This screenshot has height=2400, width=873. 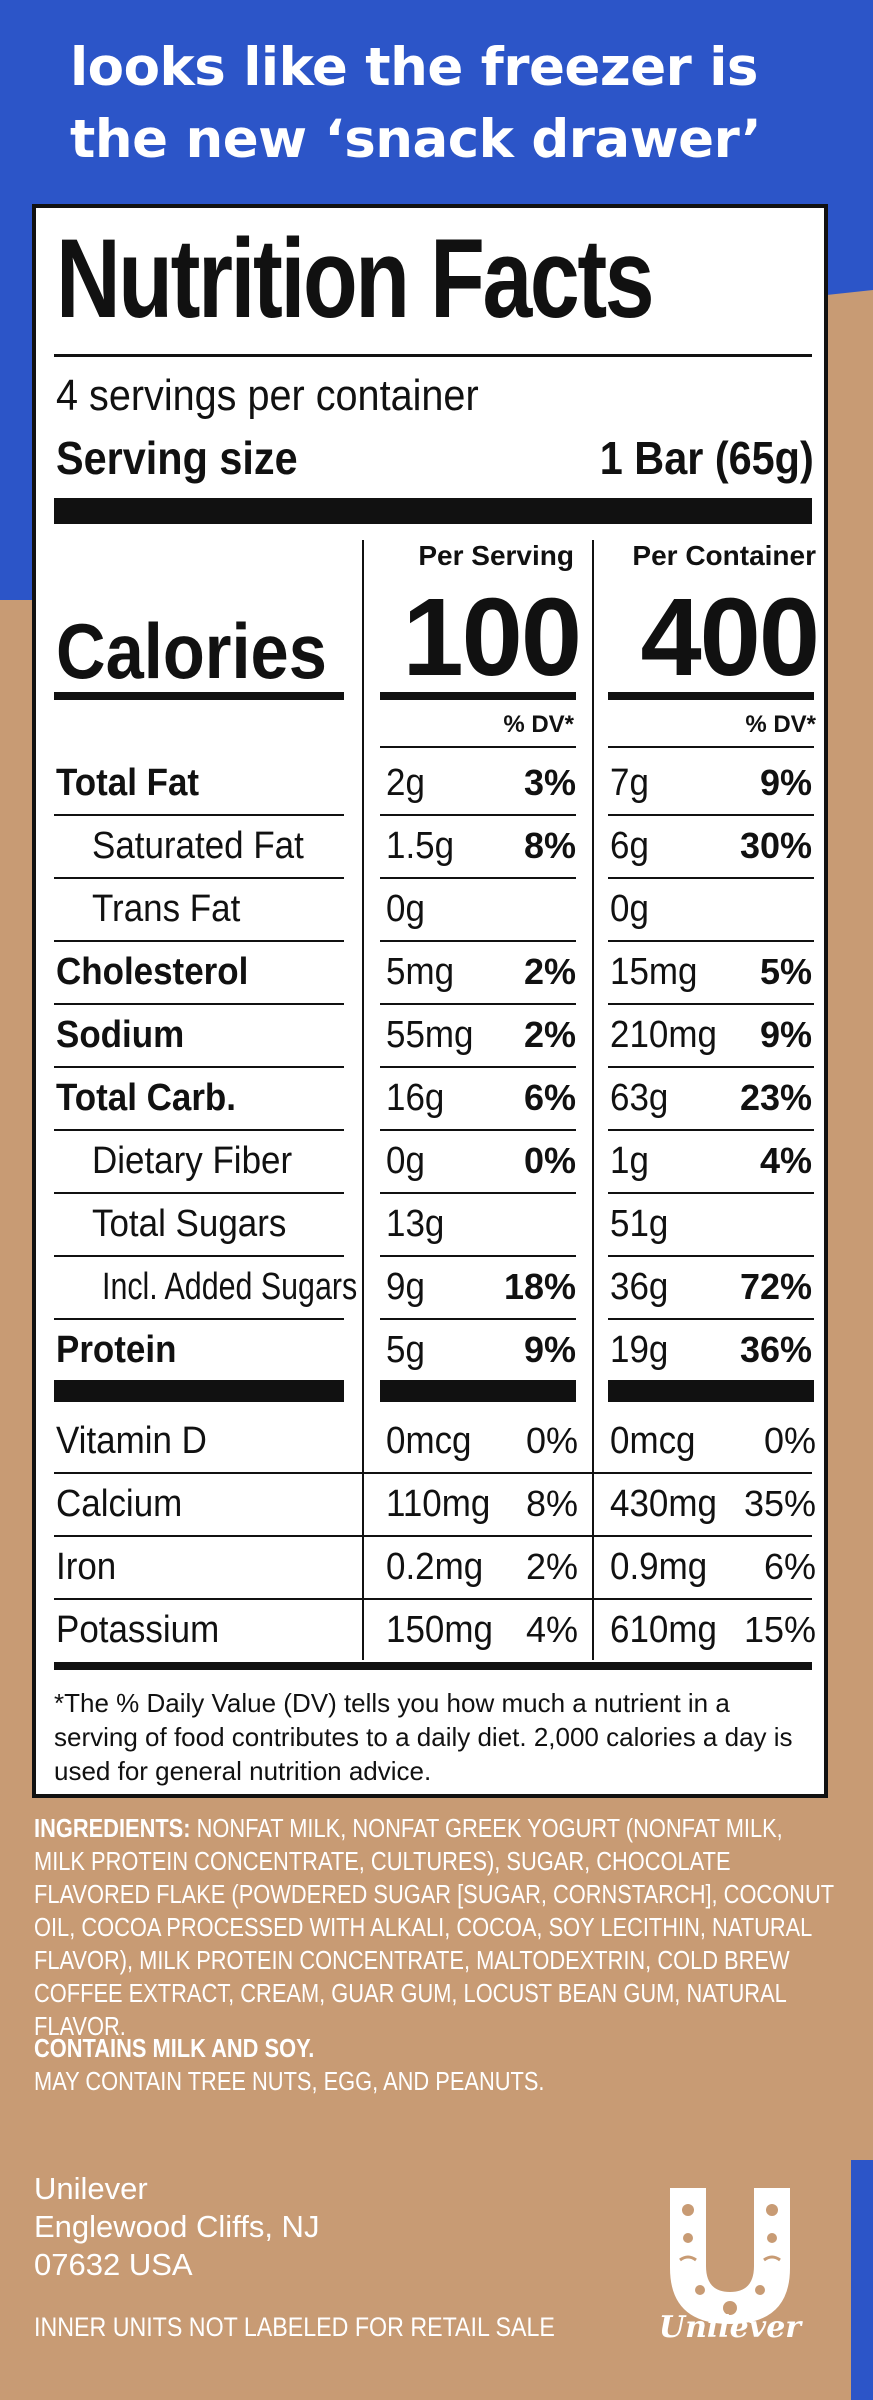 I want to click on company-city: Englewood Cliffs, NJ, so click(x=177, y=2226).